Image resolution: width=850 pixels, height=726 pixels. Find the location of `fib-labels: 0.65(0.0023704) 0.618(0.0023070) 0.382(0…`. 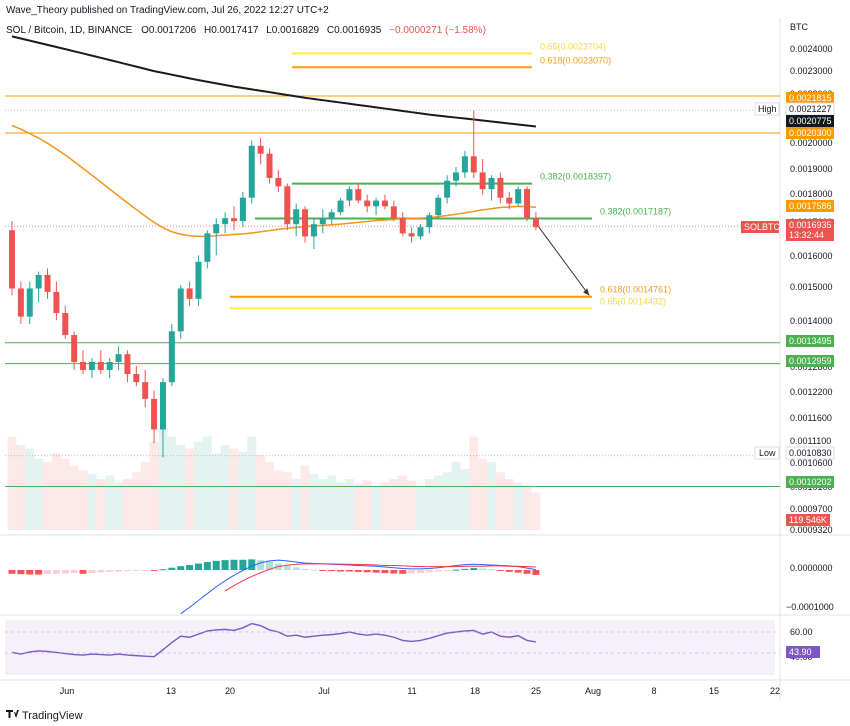

fib-labels: 0.65(0.0023704) 0.618(0.0023070) 0.382(0… is located at coordinates (605, 173).